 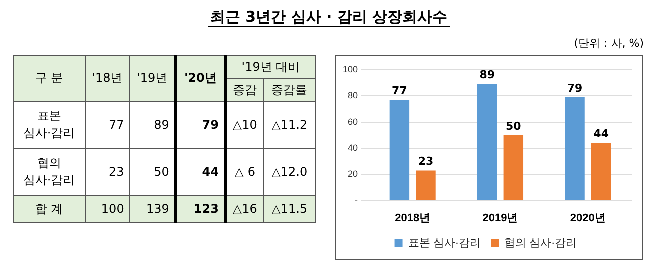 I want to click on data-label: 23, so click(x=426, y=161).